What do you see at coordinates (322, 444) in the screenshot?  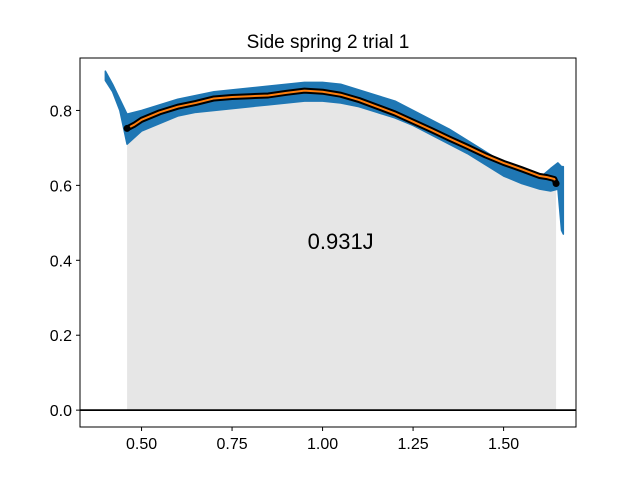 I see `x-tick-label: 1.00` at bounding box center [322, 444].